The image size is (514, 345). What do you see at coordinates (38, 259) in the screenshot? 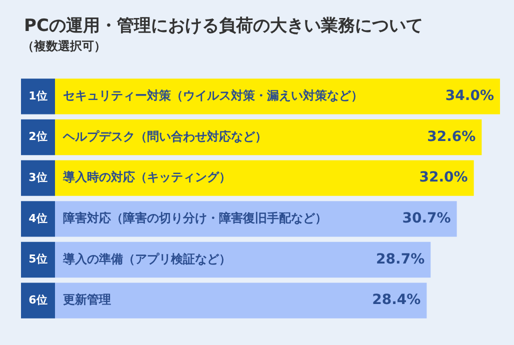
I see `text: 5位` at bounding box center [38, 259].